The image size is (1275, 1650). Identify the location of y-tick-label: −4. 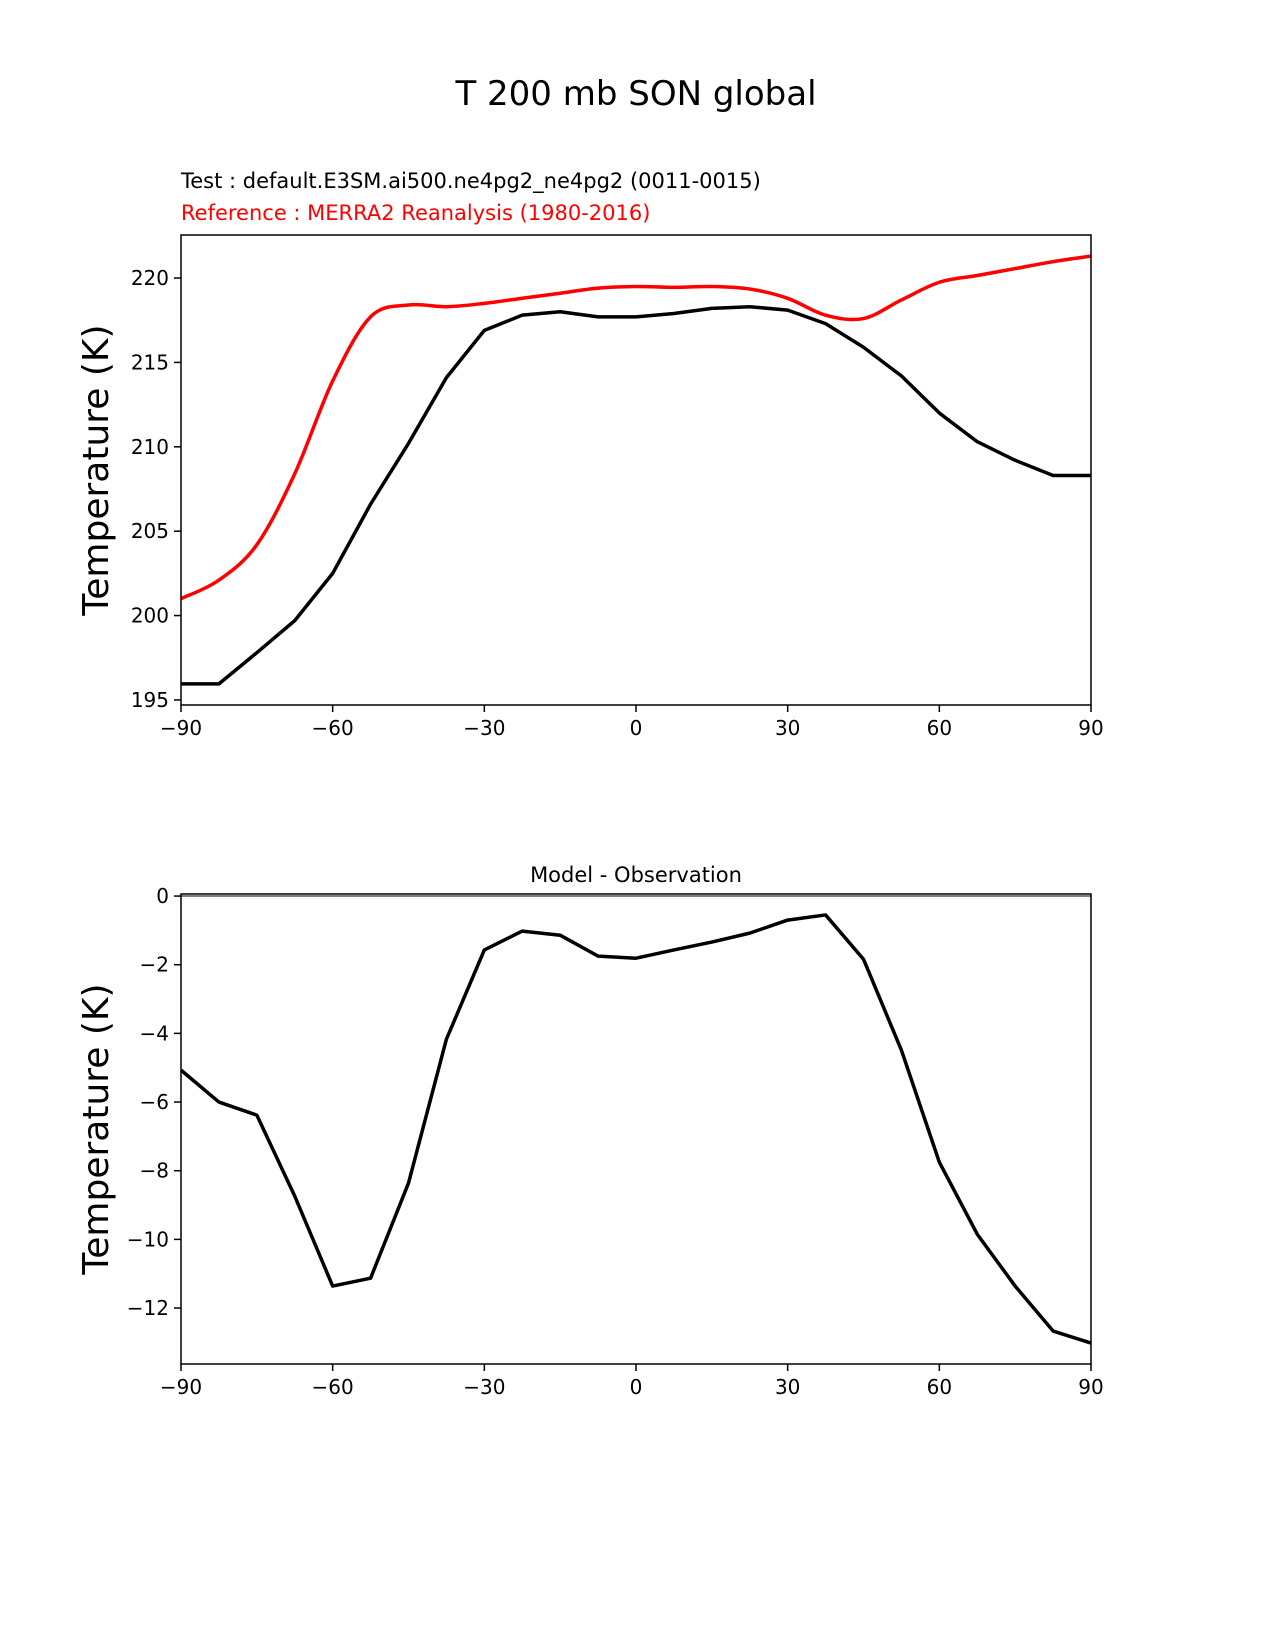
(154, 1033).